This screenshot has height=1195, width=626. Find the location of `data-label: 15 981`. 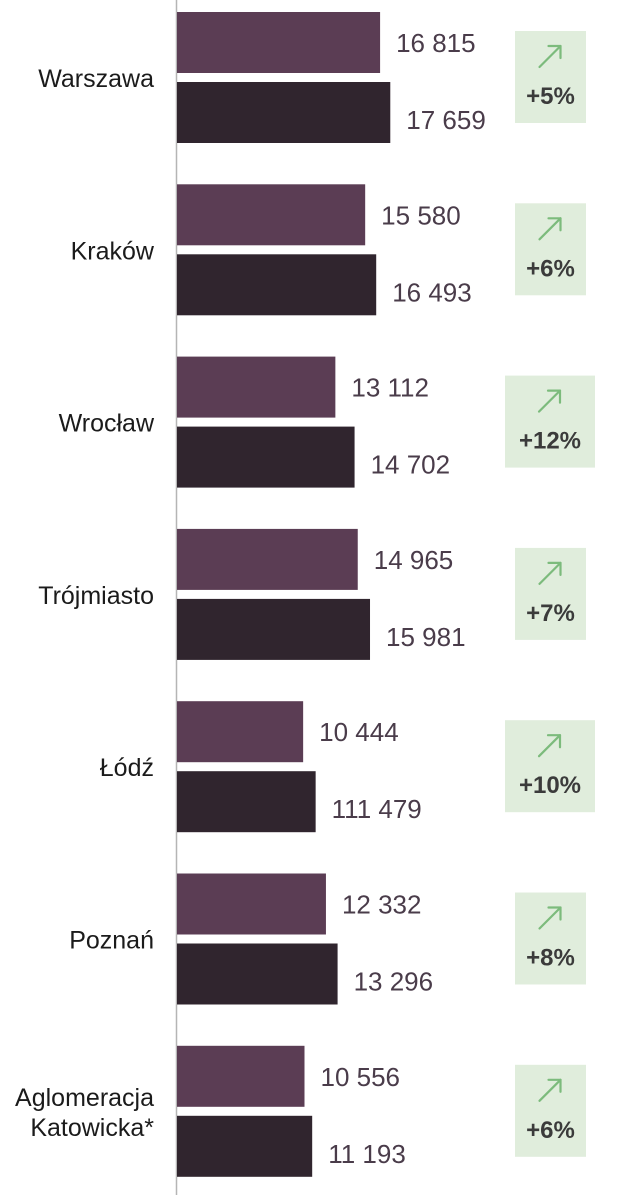

data-label: 15 981 is located at coordinates (426, 637).